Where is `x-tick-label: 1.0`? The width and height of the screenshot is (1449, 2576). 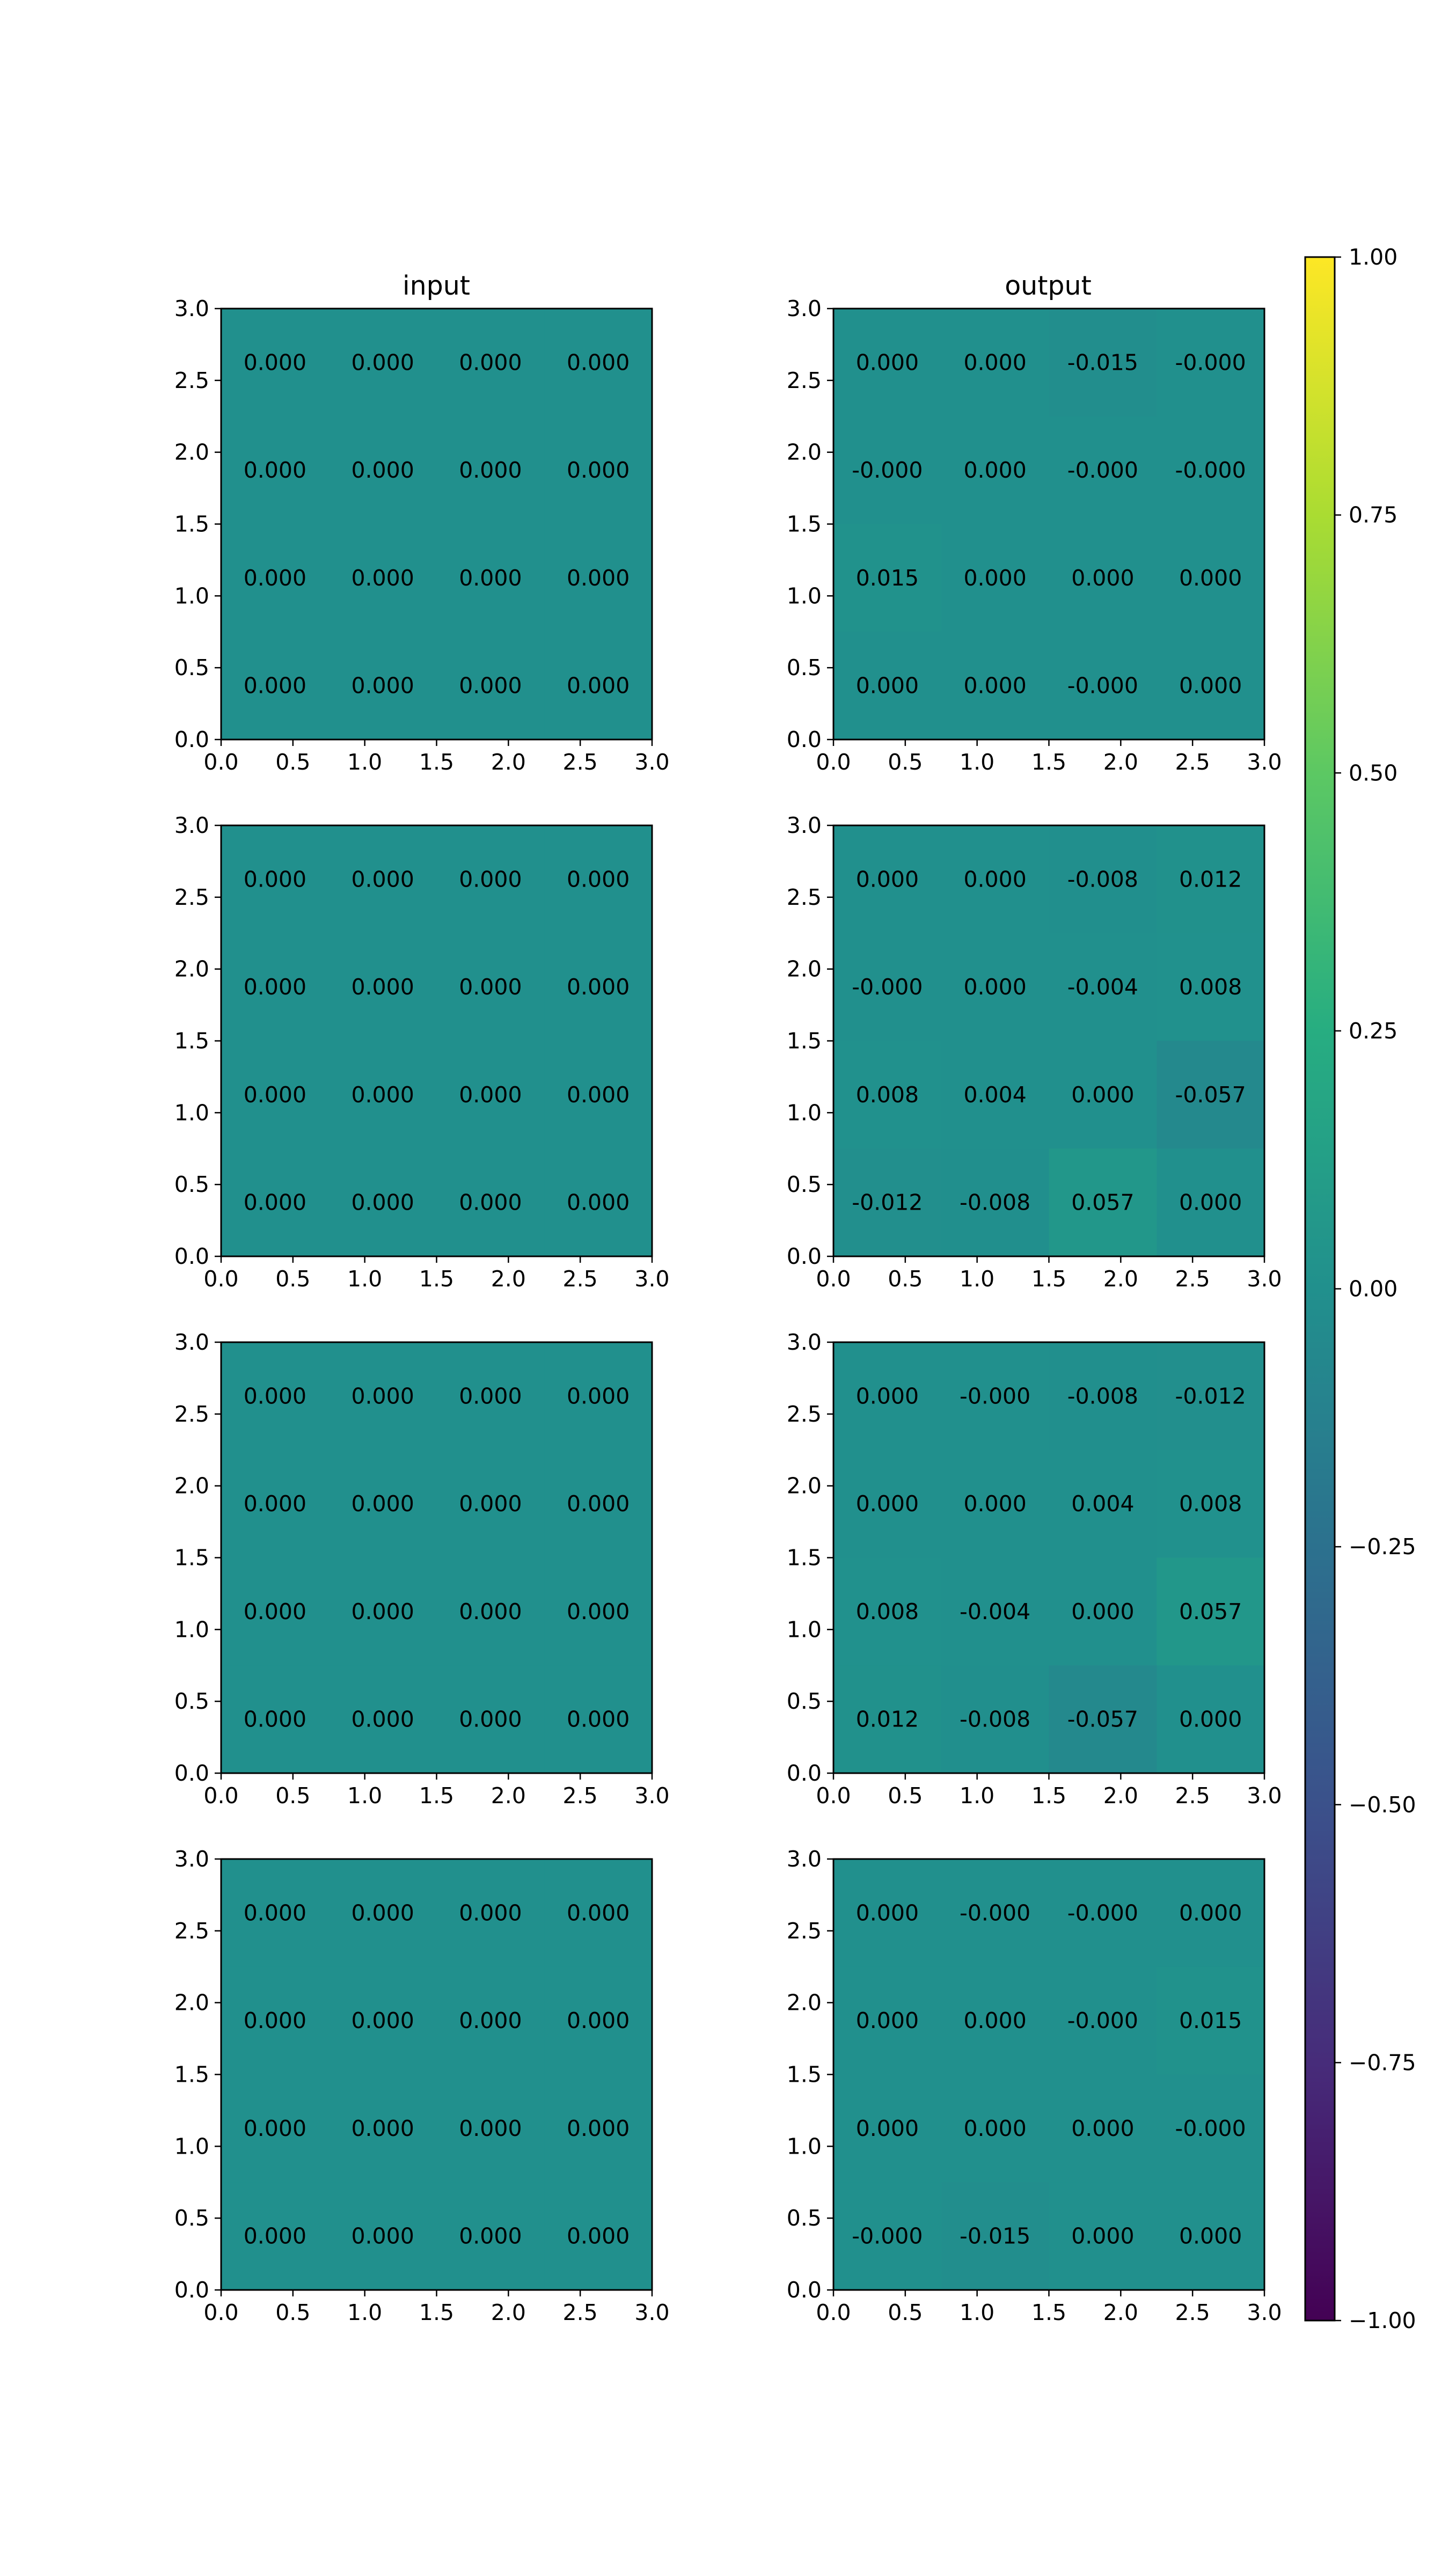
x-tick-label: 1.0 is located at coordinates (364, 2312).